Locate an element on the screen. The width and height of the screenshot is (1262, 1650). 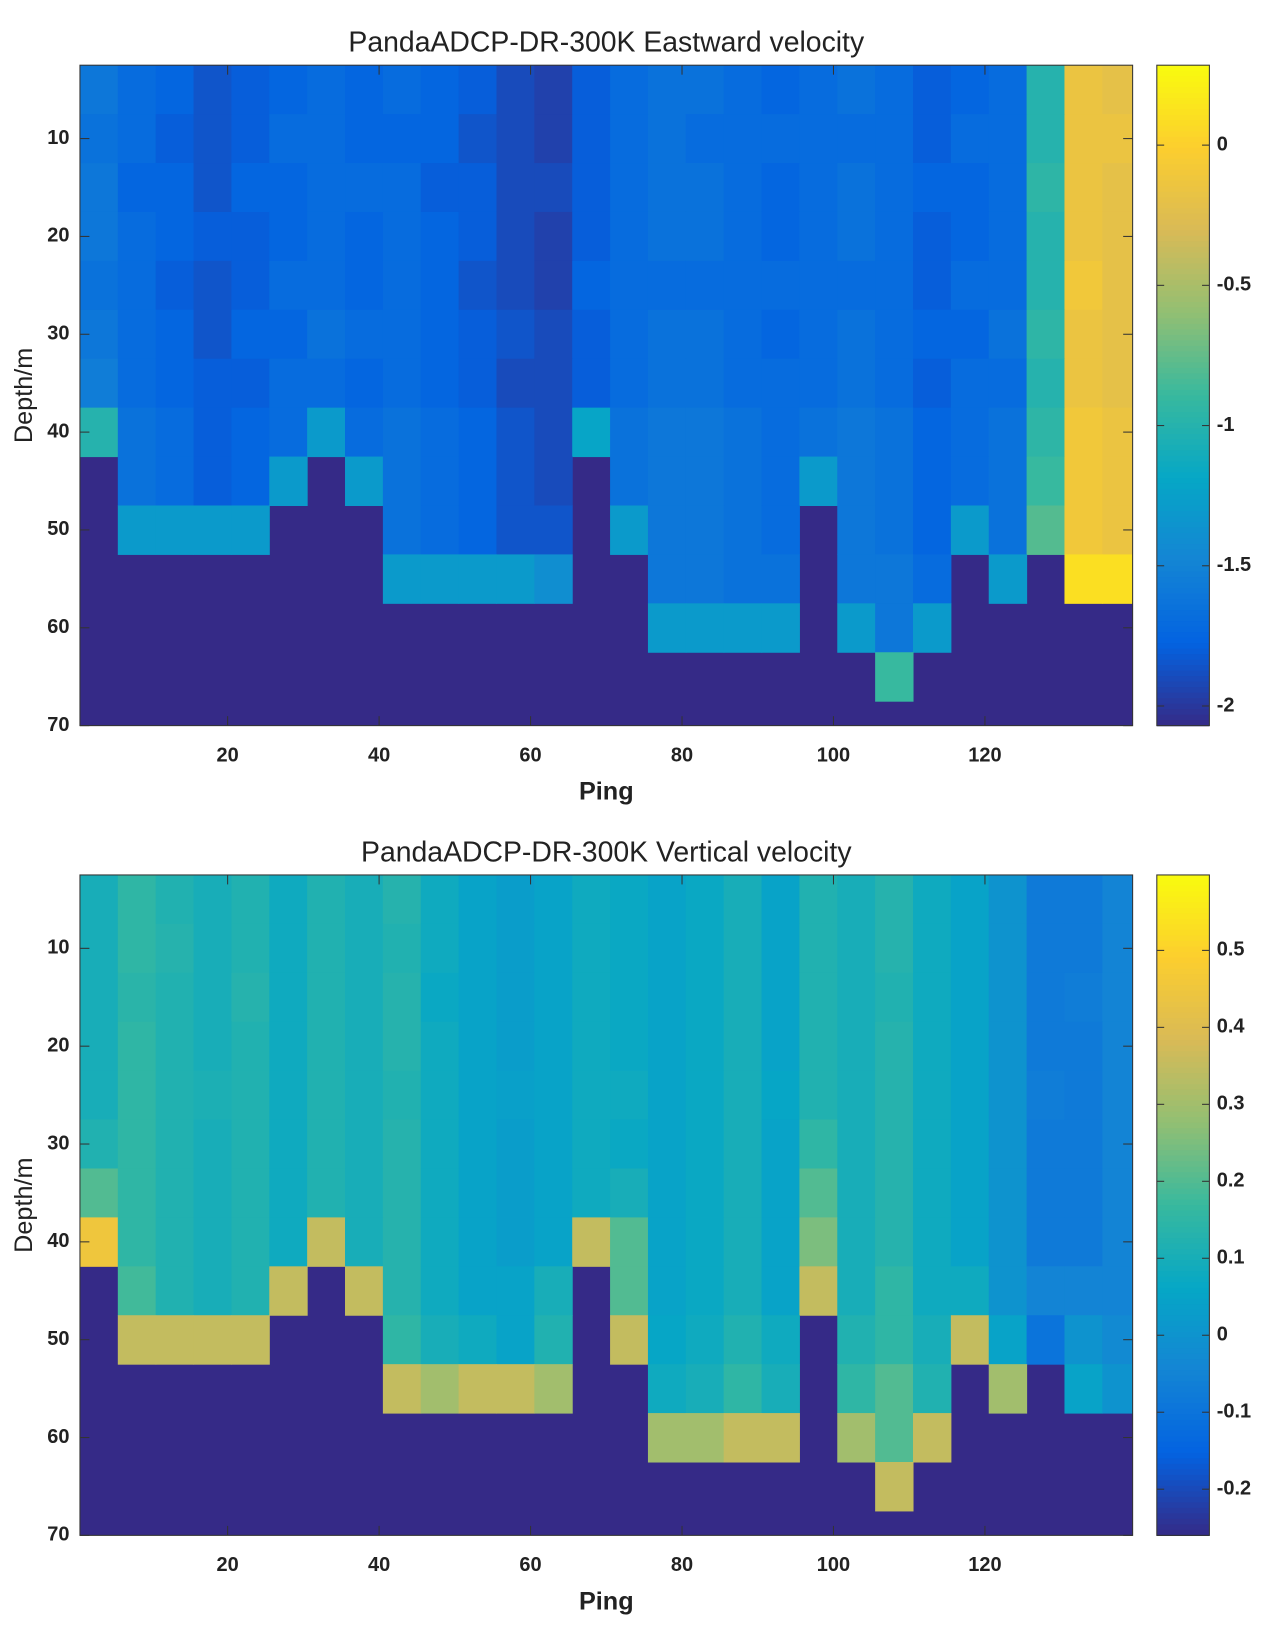
colorbar-frame is located at coordinates (1183, 395).